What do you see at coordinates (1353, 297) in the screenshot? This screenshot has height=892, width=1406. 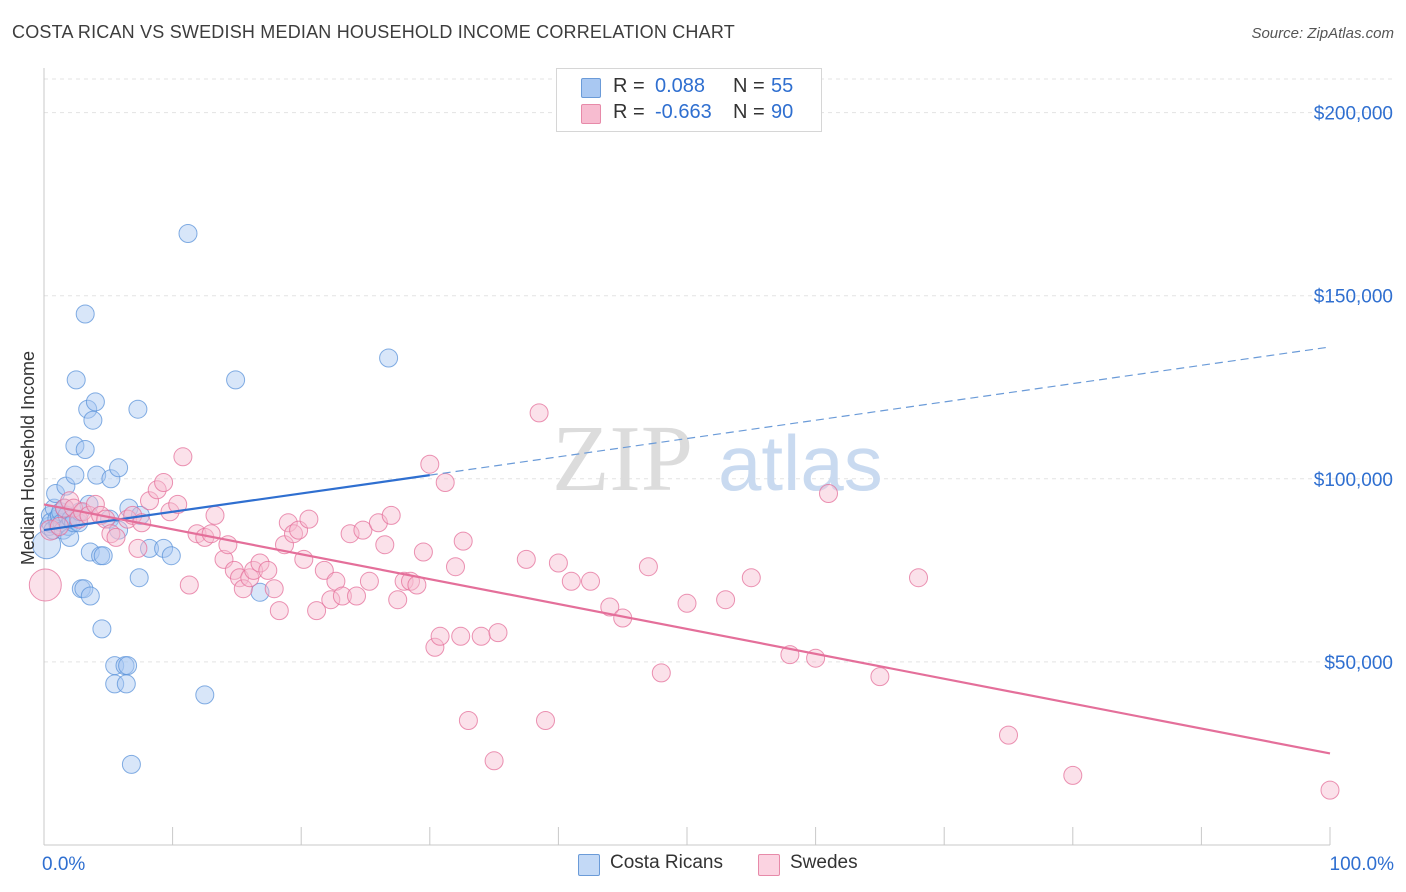 I see `y-tick-label: $150,000` at bounding box center [1353, 297].